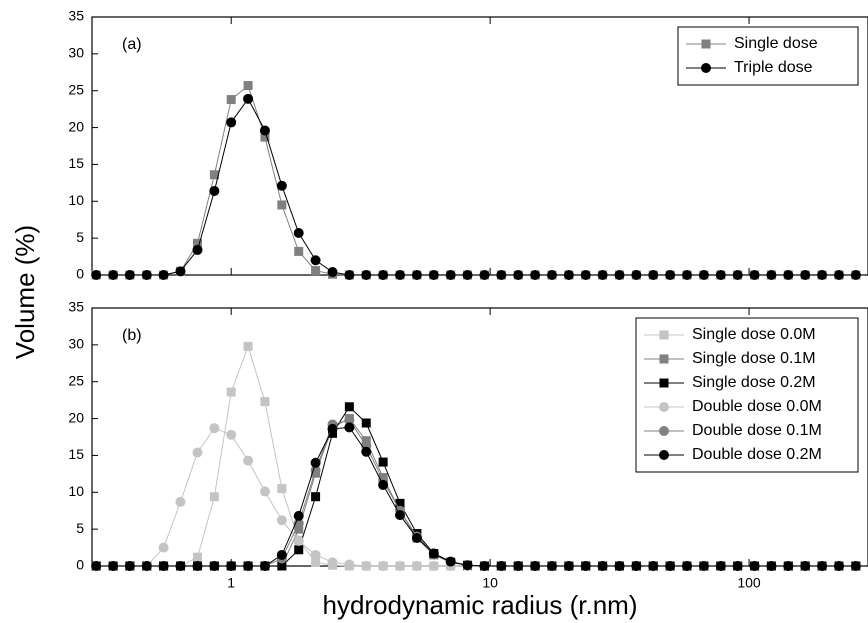  What do you see at coordinates (76, 491) in the screenshot?
I see `y-tick-label: 10` at bounding box center [76, 491].